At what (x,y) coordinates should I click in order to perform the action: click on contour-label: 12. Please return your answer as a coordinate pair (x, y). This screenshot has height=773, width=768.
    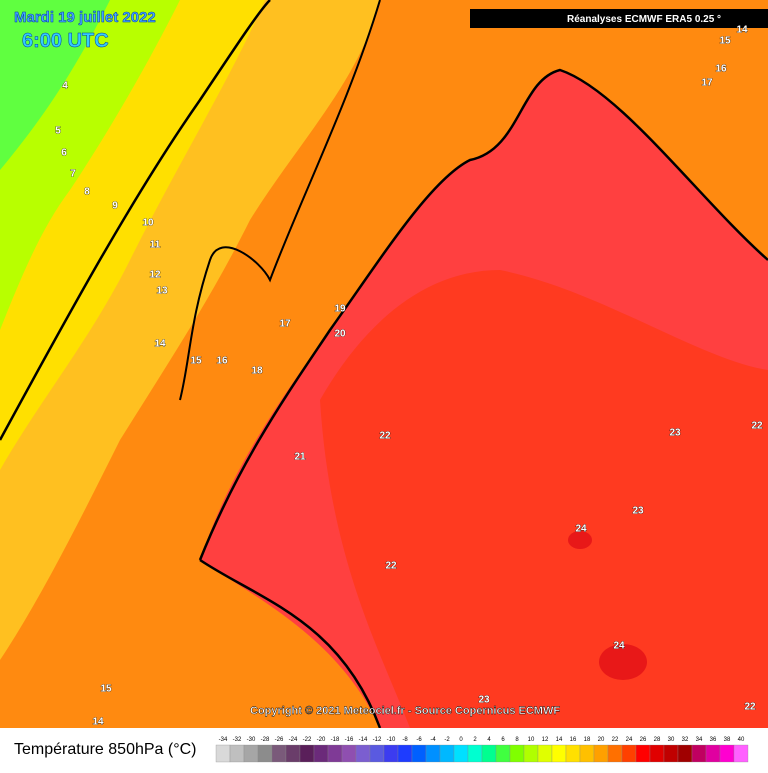
    Looking at the image, I should click on (155, 275).